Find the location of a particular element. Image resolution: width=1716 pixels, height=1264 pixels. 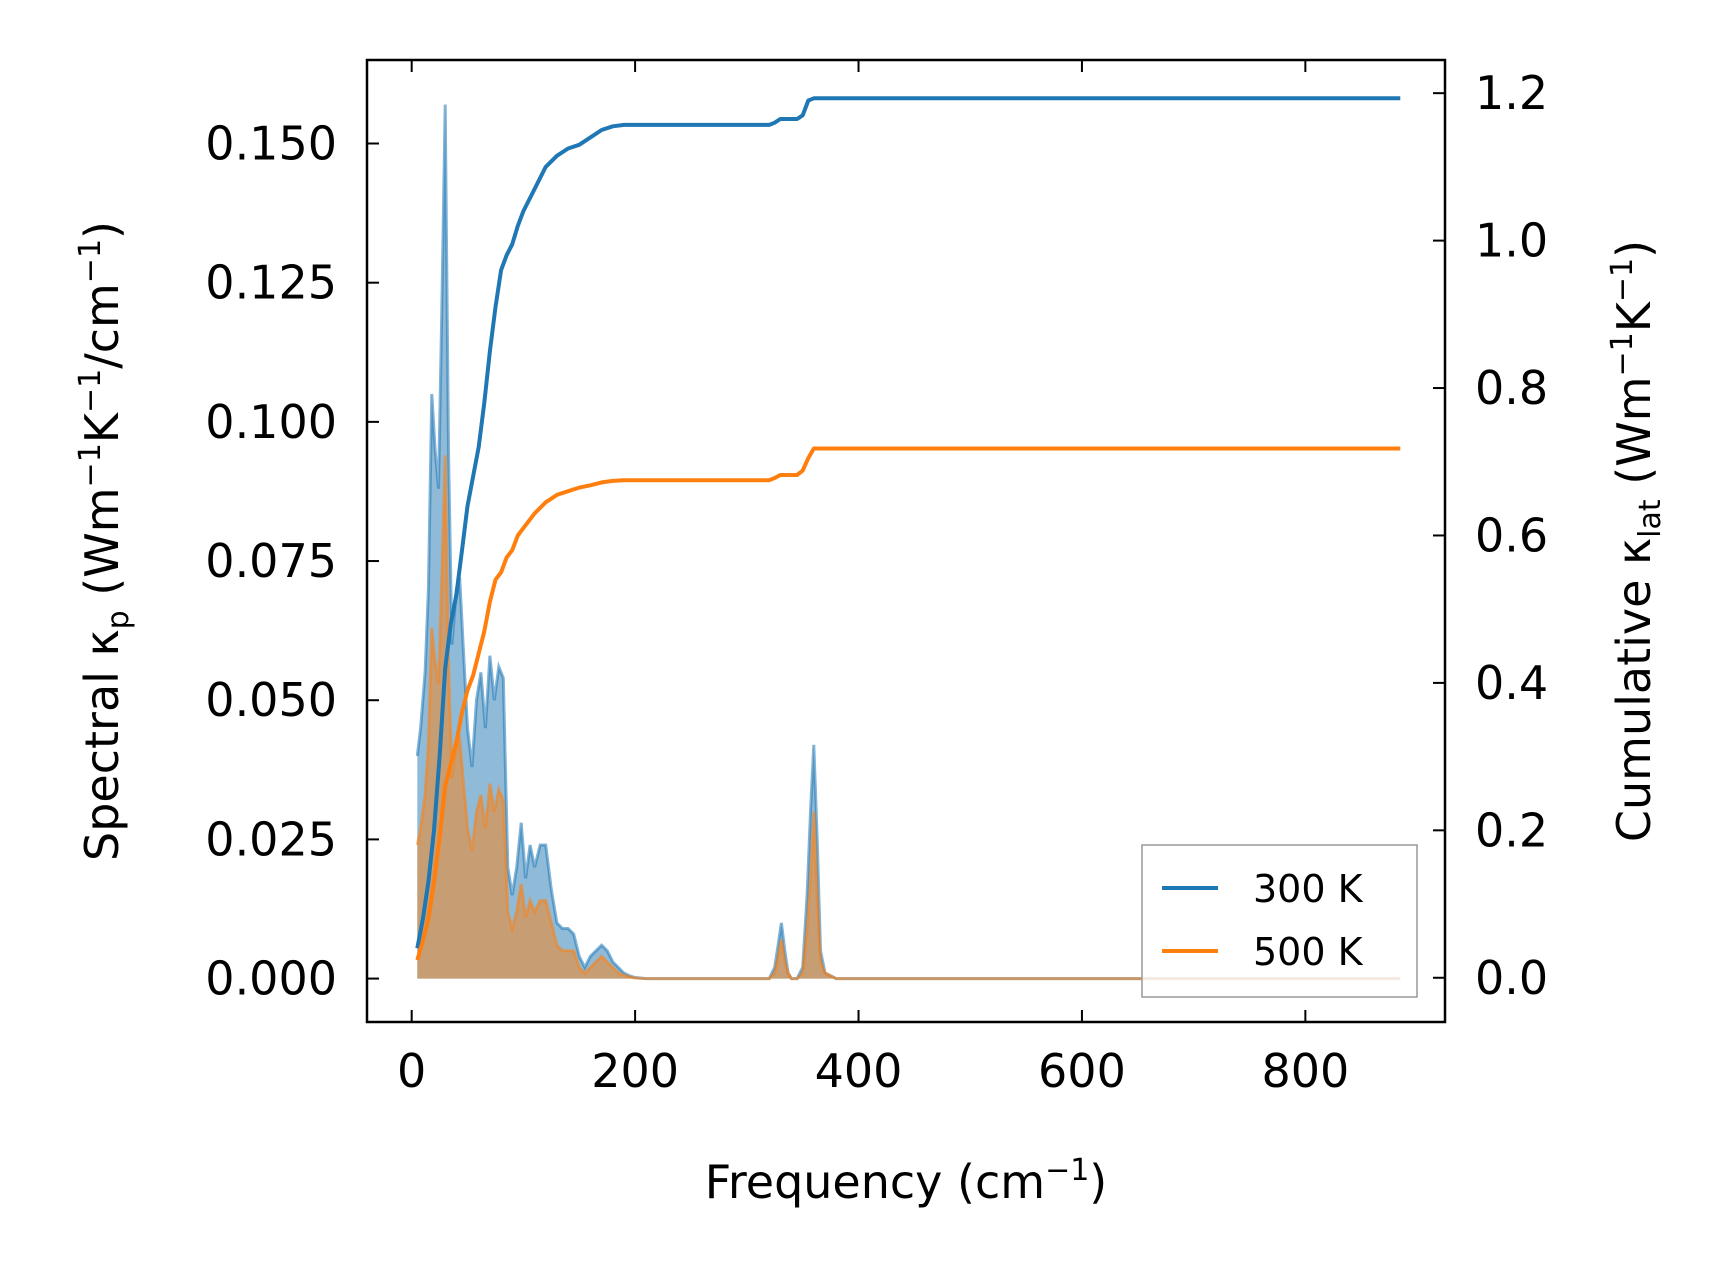

x-axis-label: Frequency (cm−1) is located at coordinates (906, 1181).